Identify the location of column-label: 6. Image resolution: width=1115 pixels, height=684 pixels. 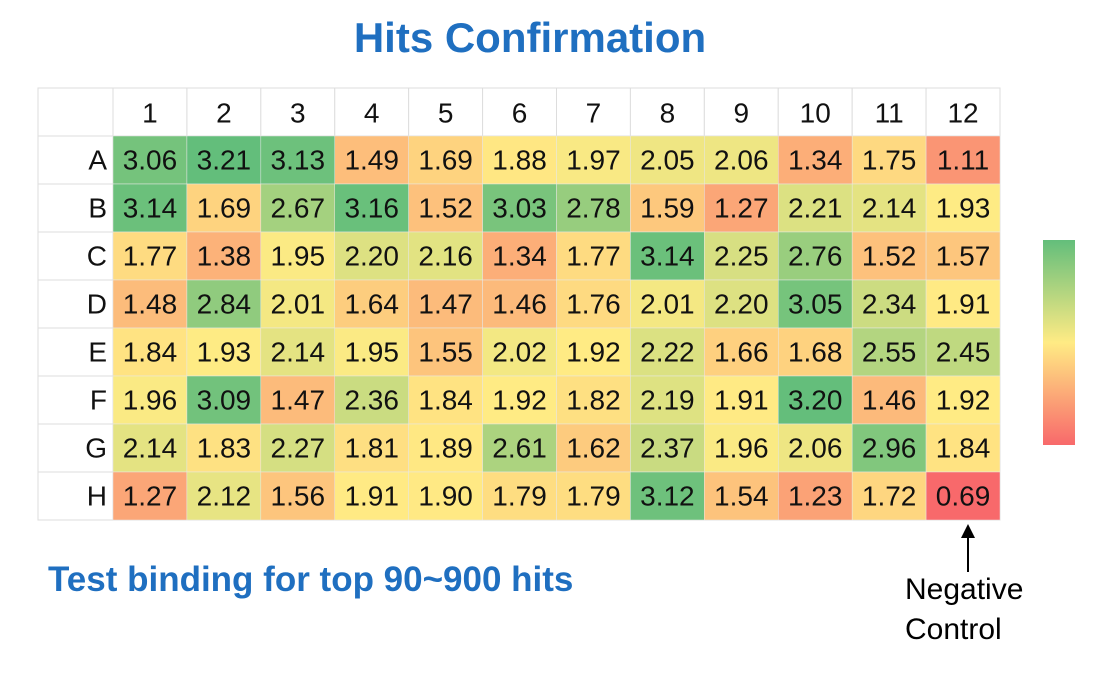
(520, 112).